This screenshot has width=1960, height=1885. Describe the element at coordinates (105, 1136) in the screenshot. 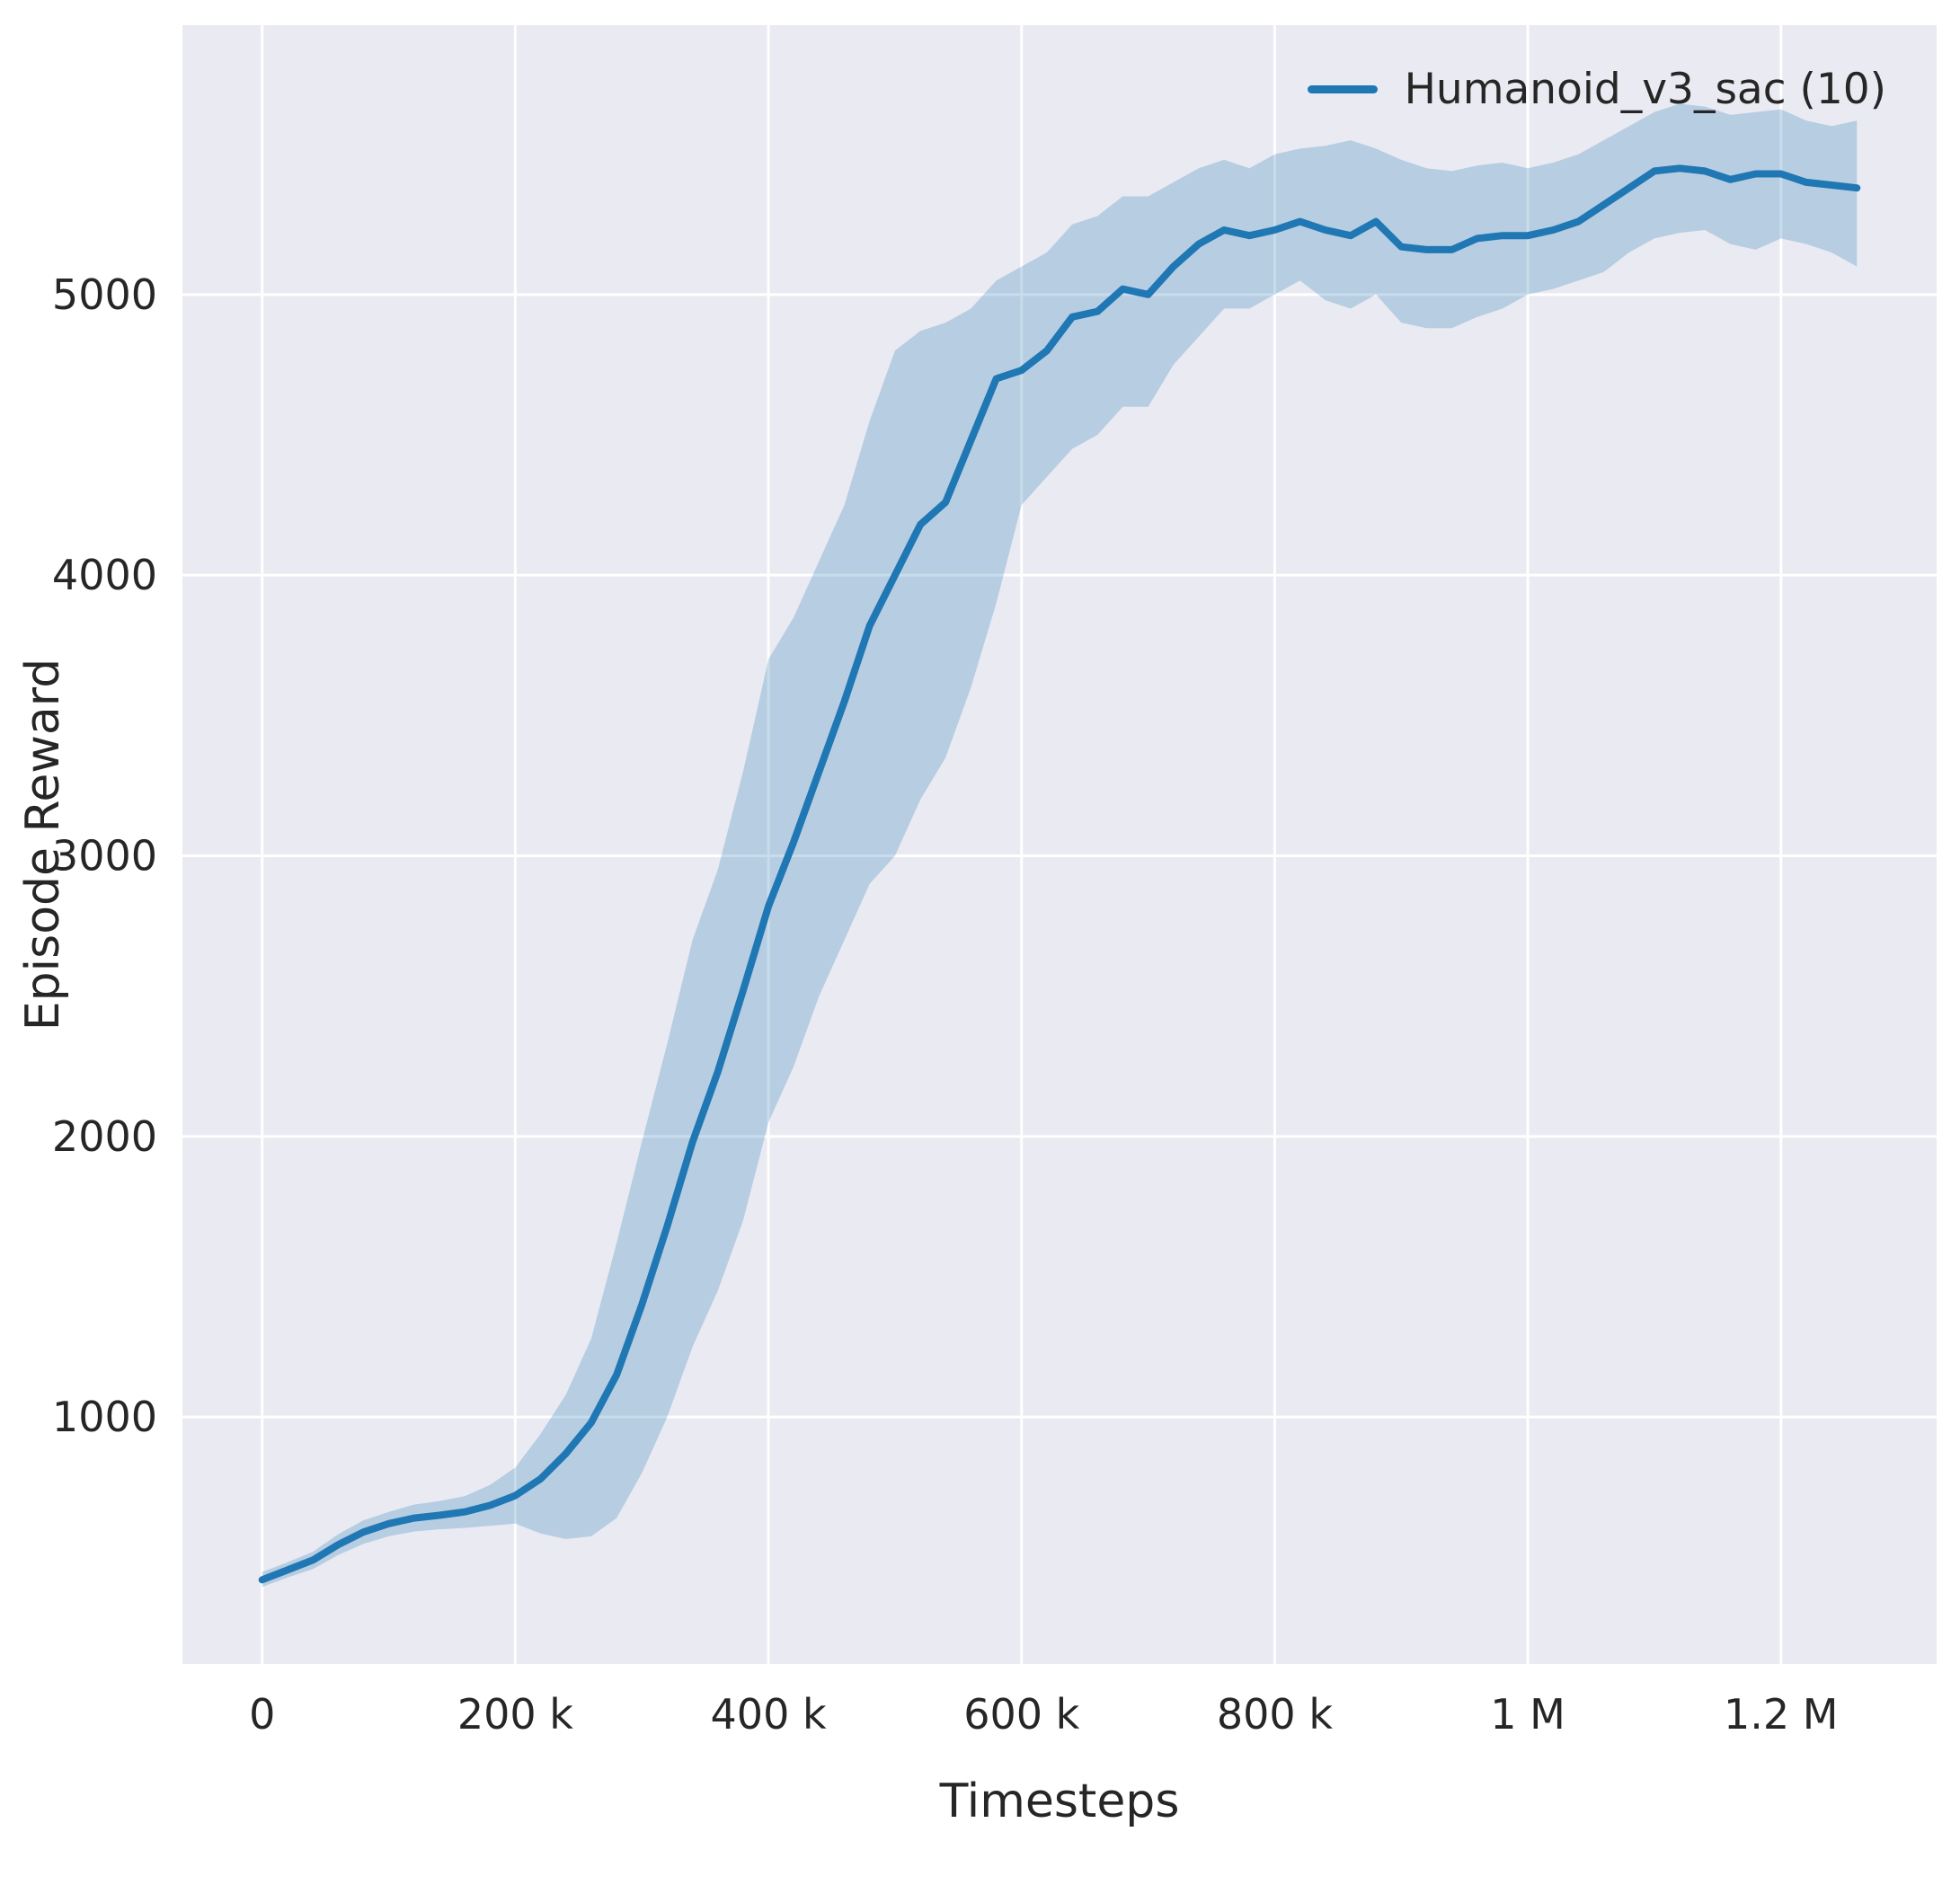

I see `y-tick-label: 2000` at that location.